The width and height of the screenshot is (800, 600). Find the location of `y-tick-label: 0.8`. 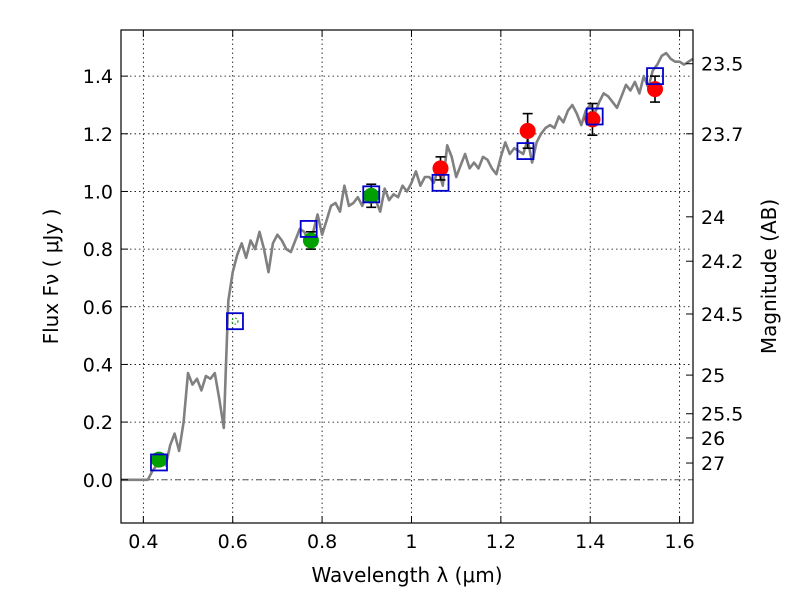

y-tick-label: 0.8 is located at coordinates (98, 250).